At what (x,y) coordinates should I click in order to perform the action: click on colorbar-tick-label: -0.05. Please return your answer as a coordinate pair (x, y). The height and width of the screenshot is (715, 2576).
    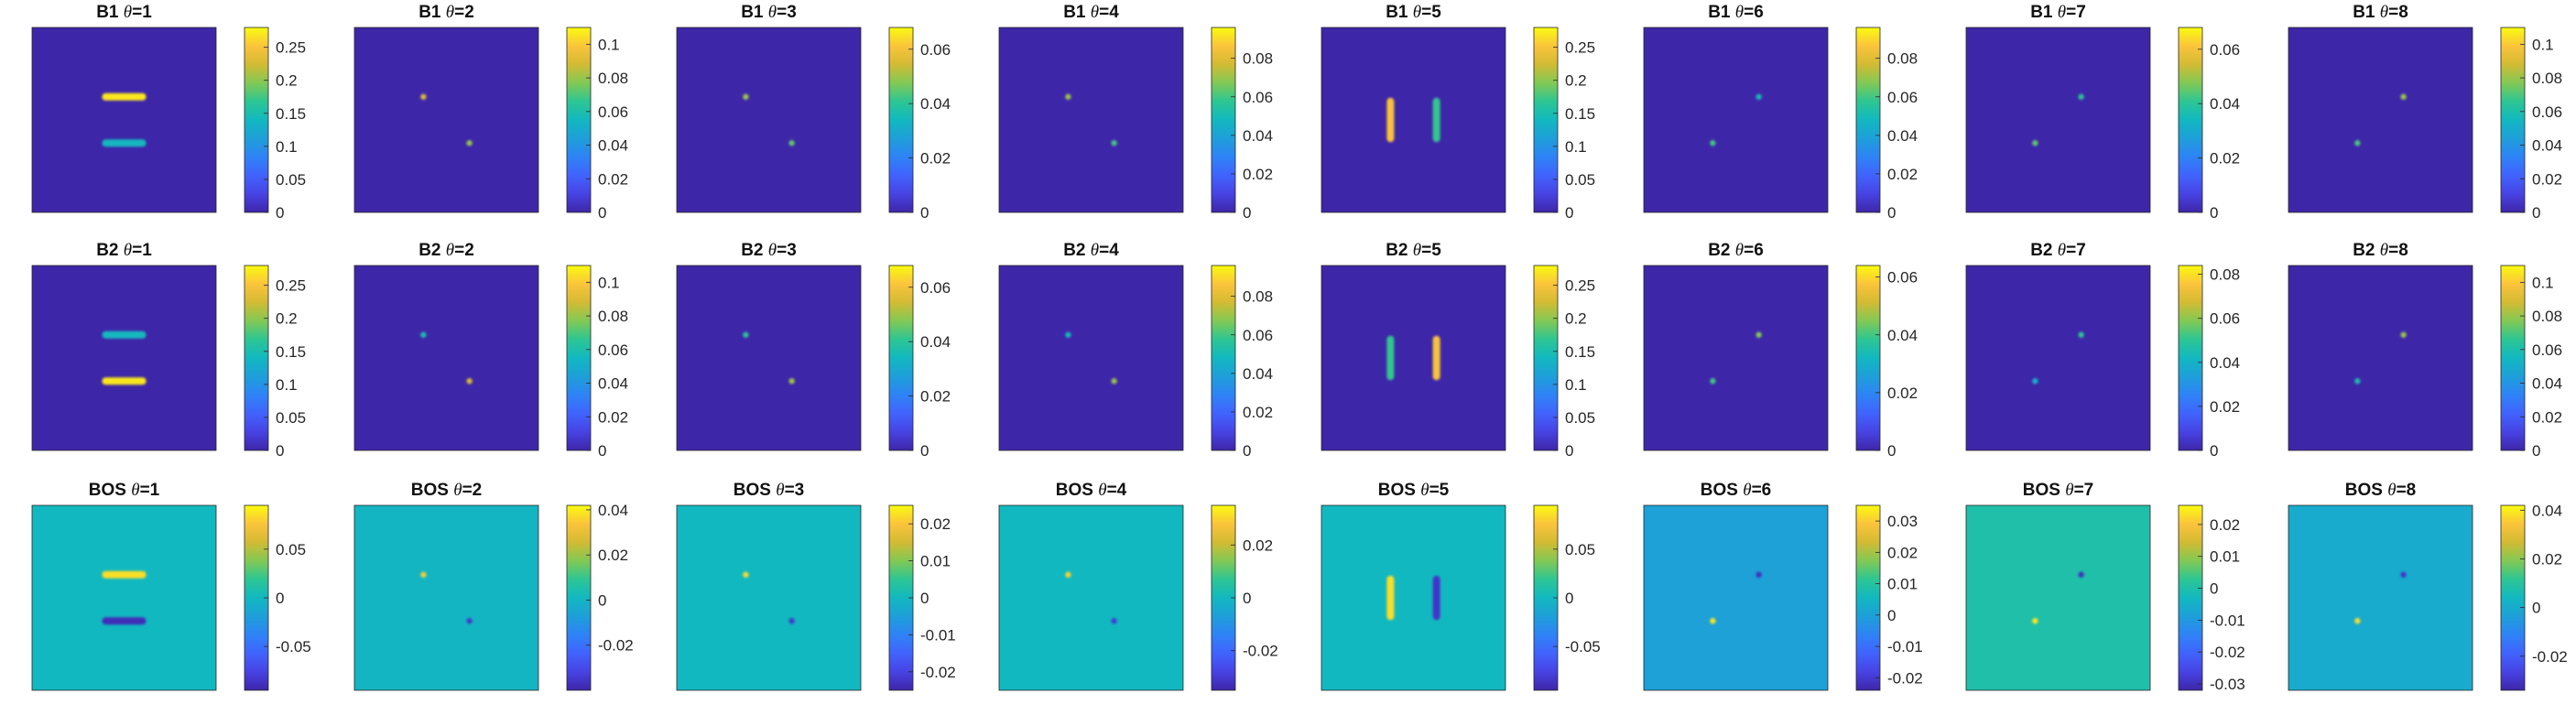
    Looking at the image, I should click on (1583, 646).